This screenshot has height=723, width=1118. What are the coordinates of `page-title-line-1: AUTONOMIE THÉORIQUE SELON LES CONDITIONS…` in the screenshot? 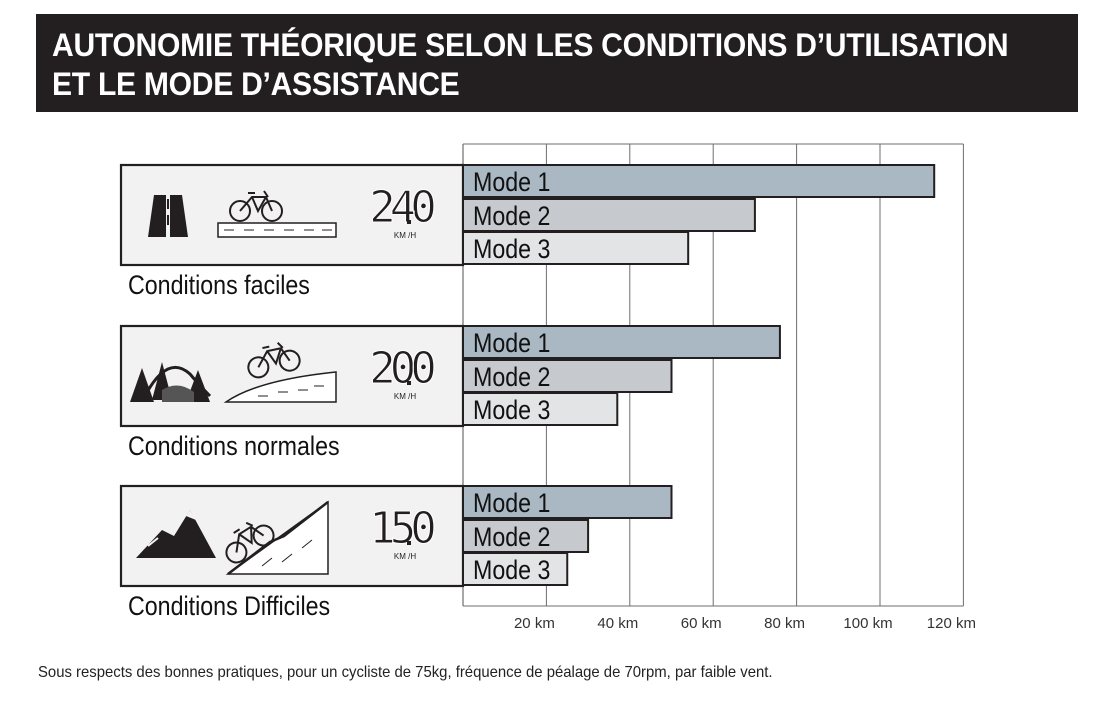 It's located at (530, 45).